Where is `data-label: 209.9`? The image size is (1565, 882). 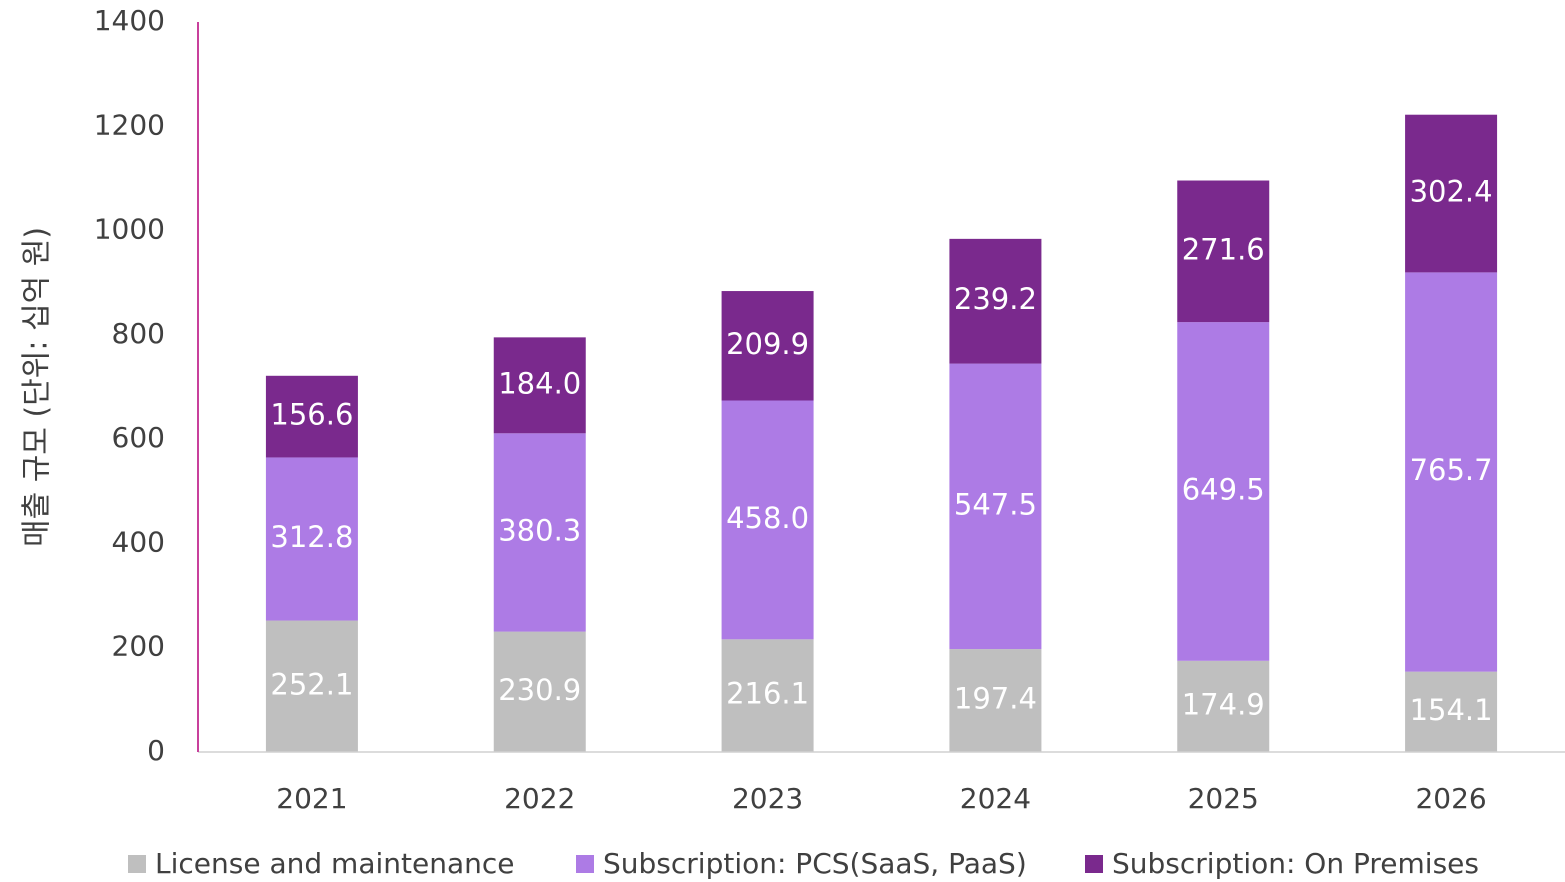
data-label: 209.9 is located at coordinates (767, 344).